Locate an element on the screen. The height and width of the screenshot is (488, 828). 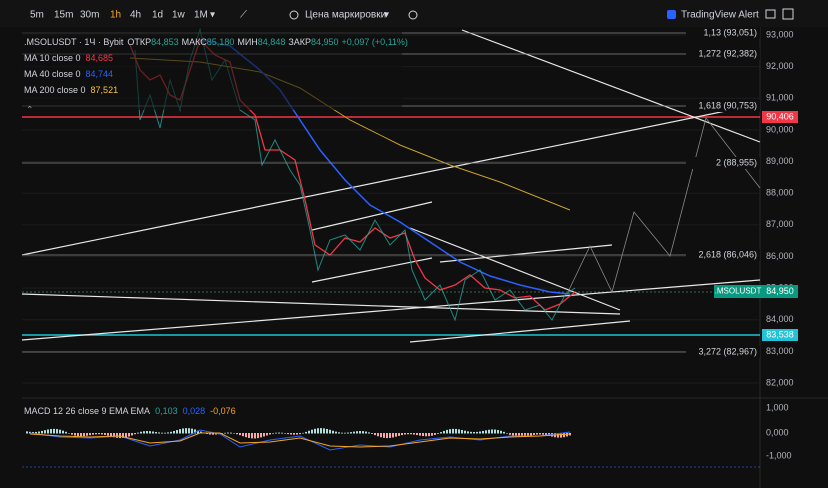
open: 84,853 is located at coordinates (165, 42).